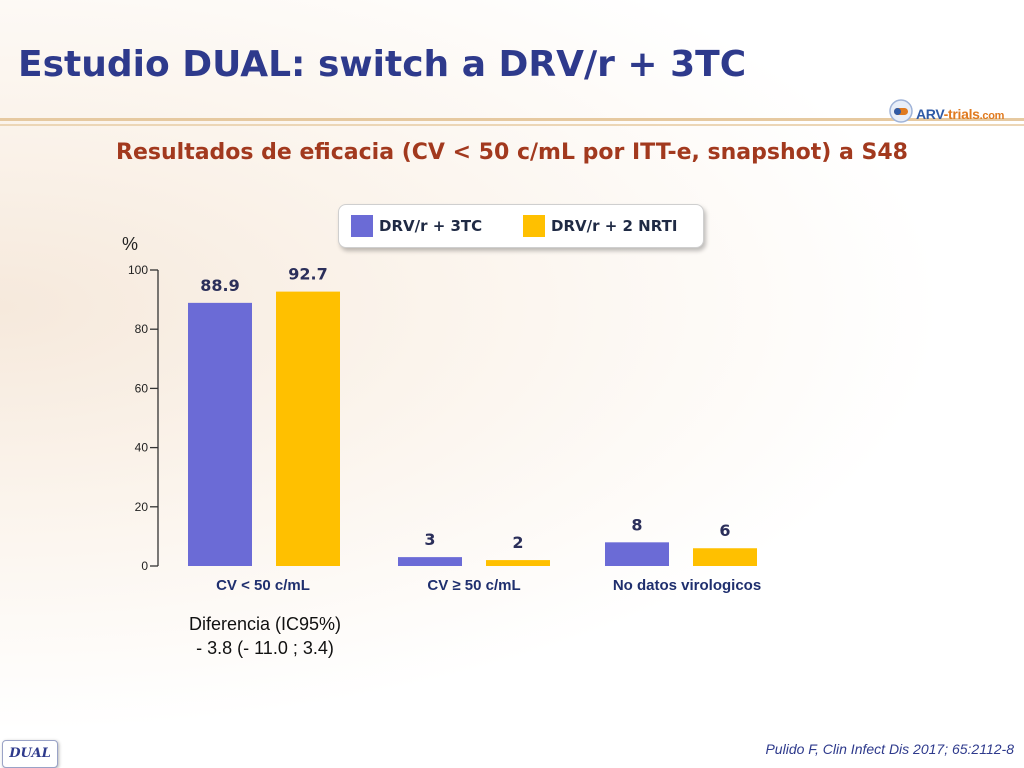 Image resolution: width=1024 pixels, height=768 pixels. What do you see at coordinates (429, 539) in the screenshot?
I see `bar-value-label: 3` at bounding box center [429, 539].